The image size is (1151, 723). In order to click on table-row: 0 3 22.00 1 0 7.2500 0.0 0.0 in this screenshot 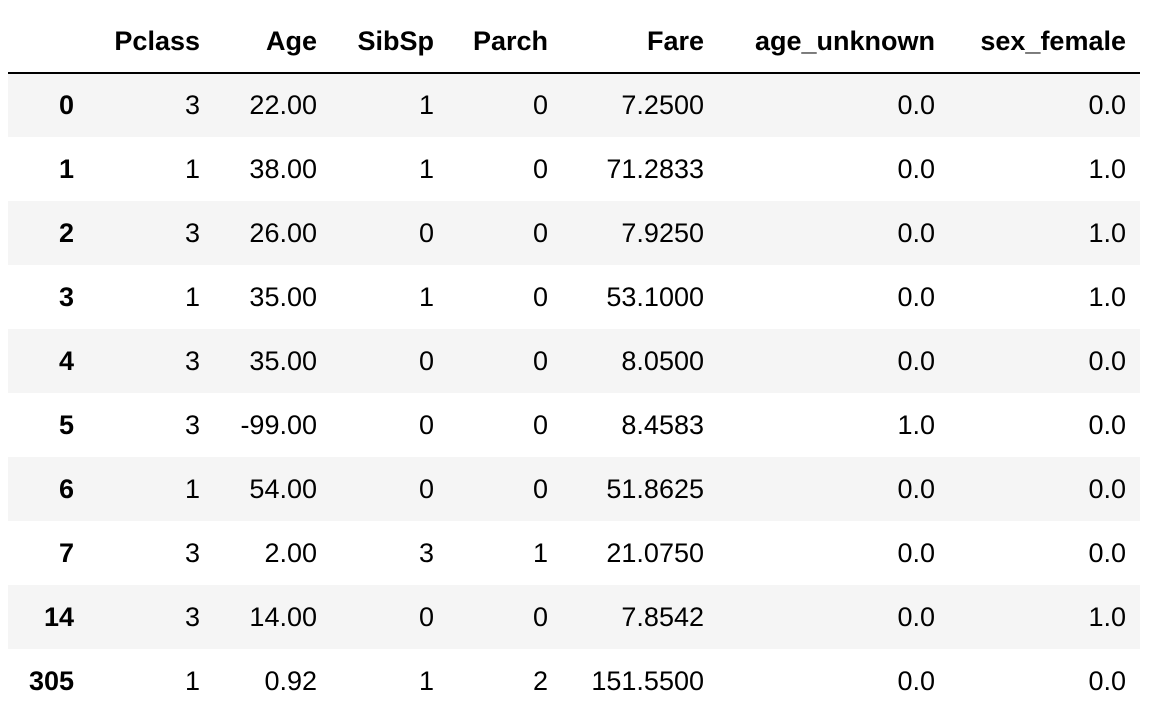, I will do `click(574, 105)`.